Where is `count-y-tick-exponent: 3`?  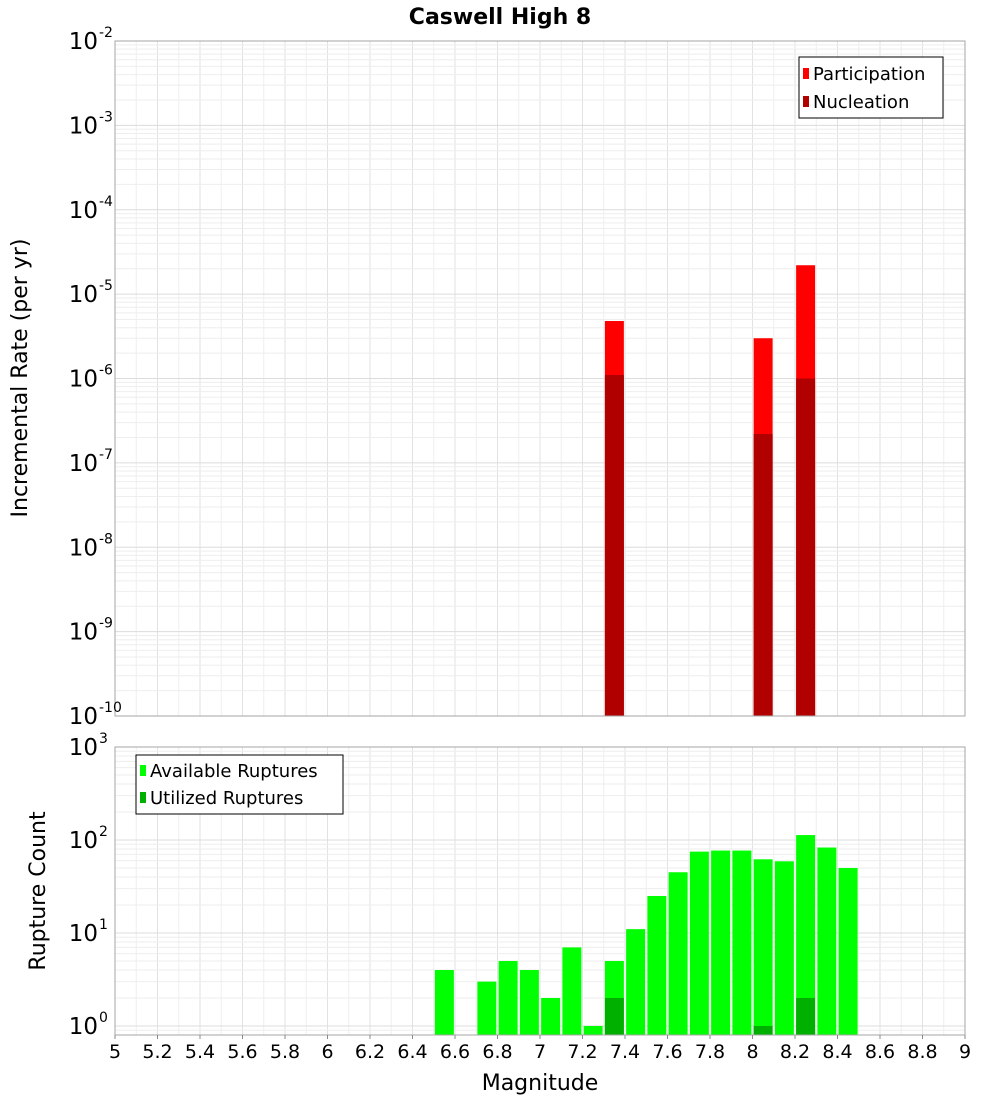 count-y-tick-exponent: 3 is located at coordinates (103, 739).